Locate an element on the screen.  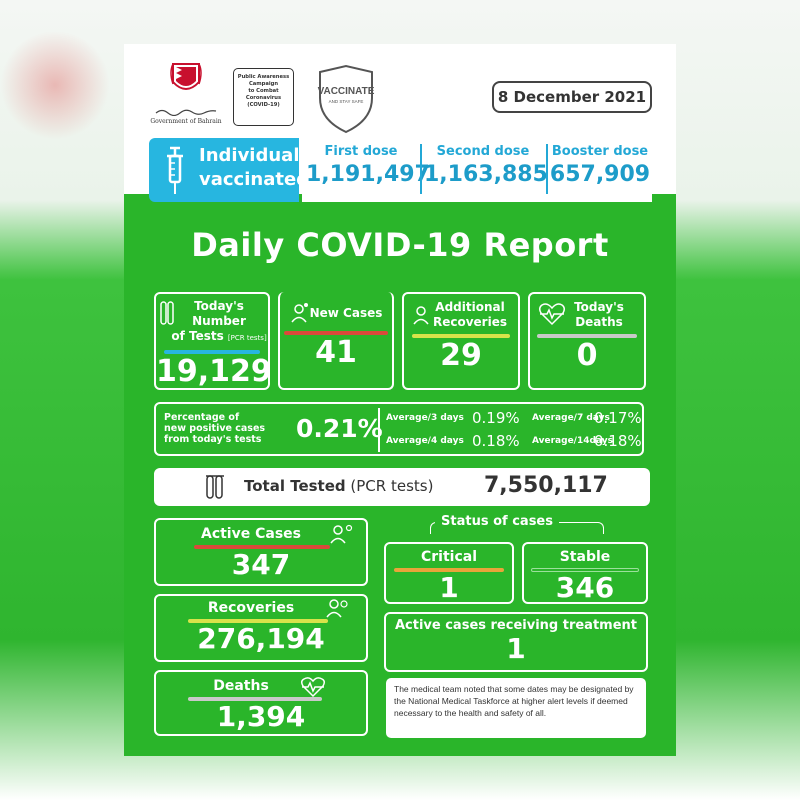
total-recoveries-value: 276,194 is located at coordinates (261, 638).